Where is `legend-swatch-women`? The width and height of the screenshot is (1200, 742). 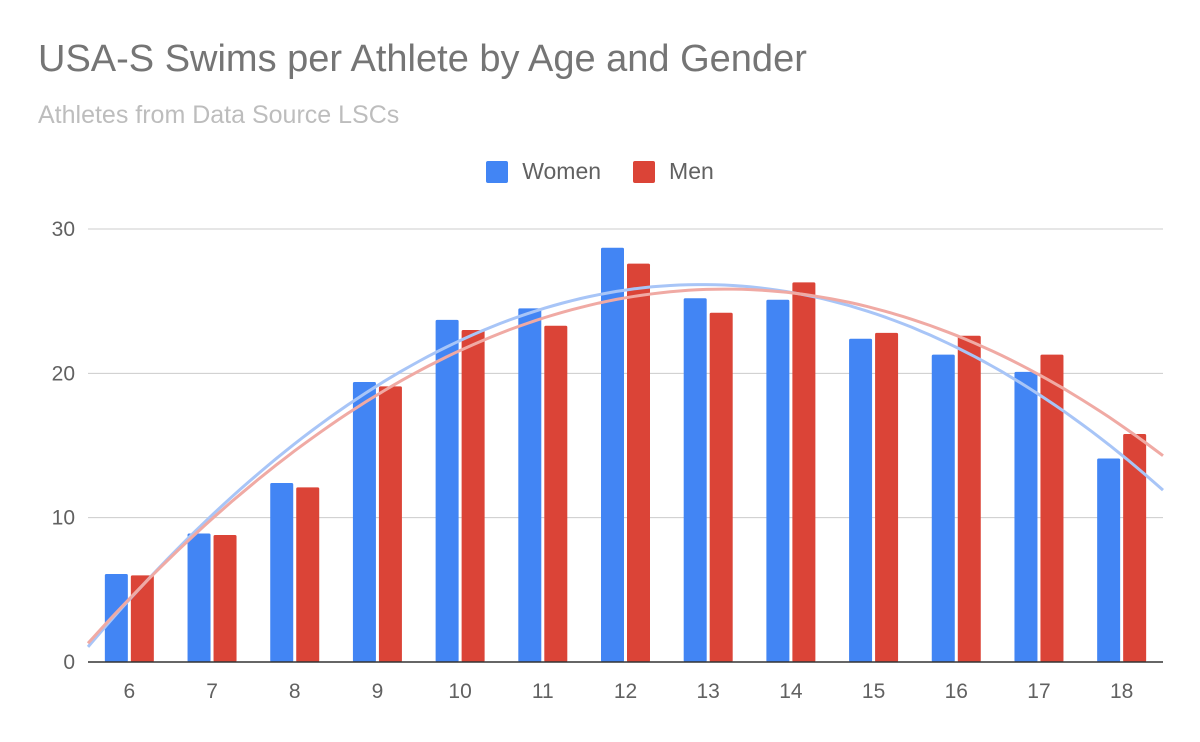 legend-swatch-women is located at coordinates (497, 171).